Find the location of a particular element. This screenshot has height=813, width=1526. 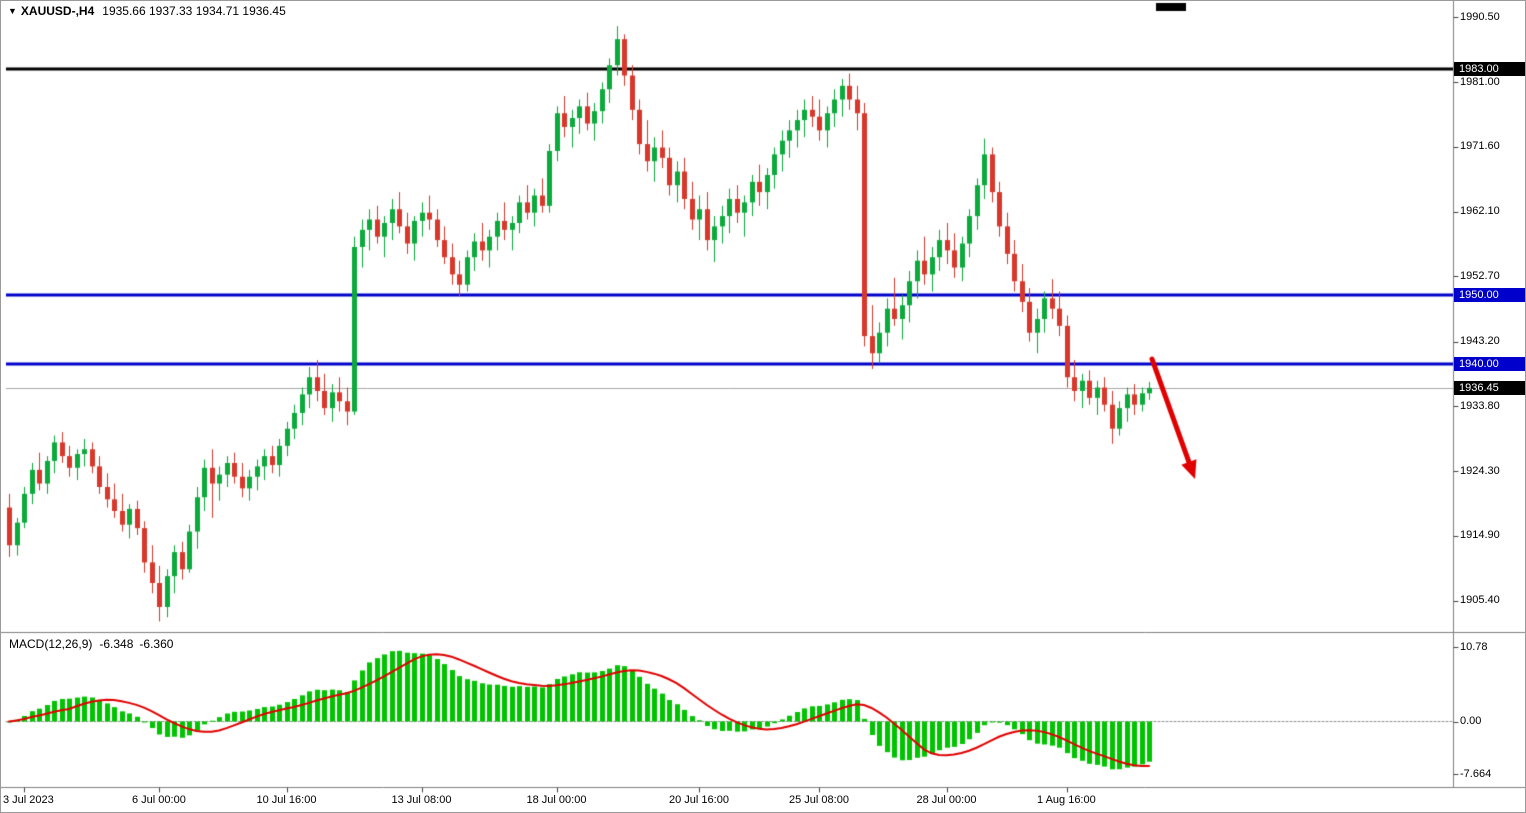

time-axis-label: 3 Jul 2023 is located at coordinates (28, 800).